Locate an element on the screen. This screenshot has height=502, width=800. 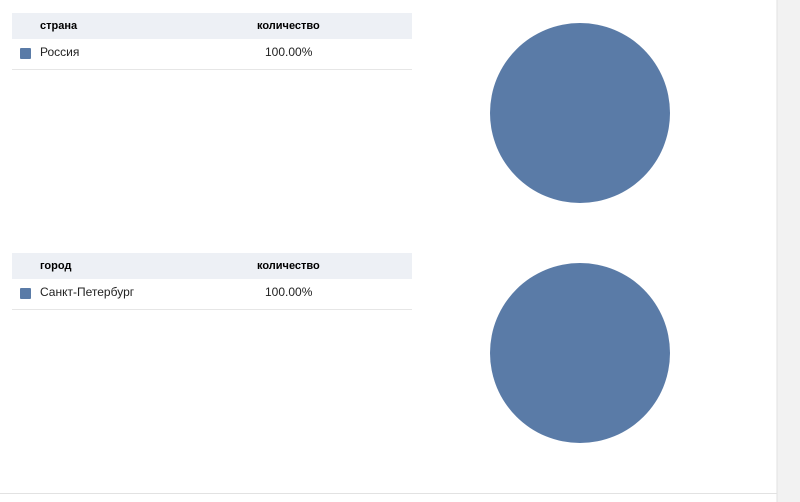
column-header: страна is located at coordinates (59, 26).